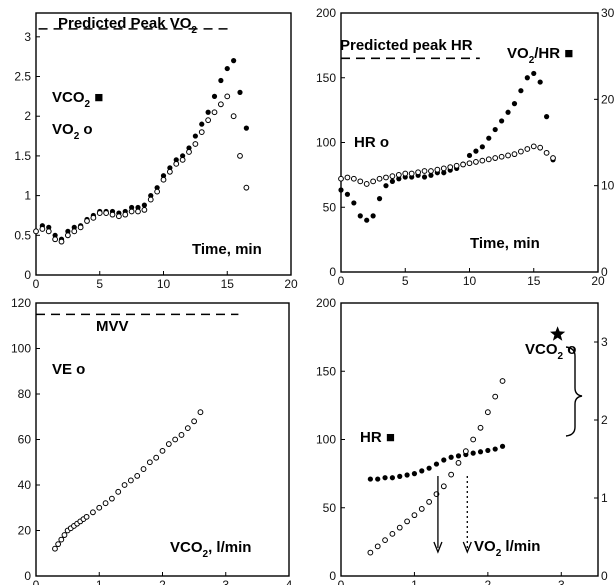 The width and height of the screenshot is (615, 585). I want to click on y-tick-label: 1, so click(27, 196).